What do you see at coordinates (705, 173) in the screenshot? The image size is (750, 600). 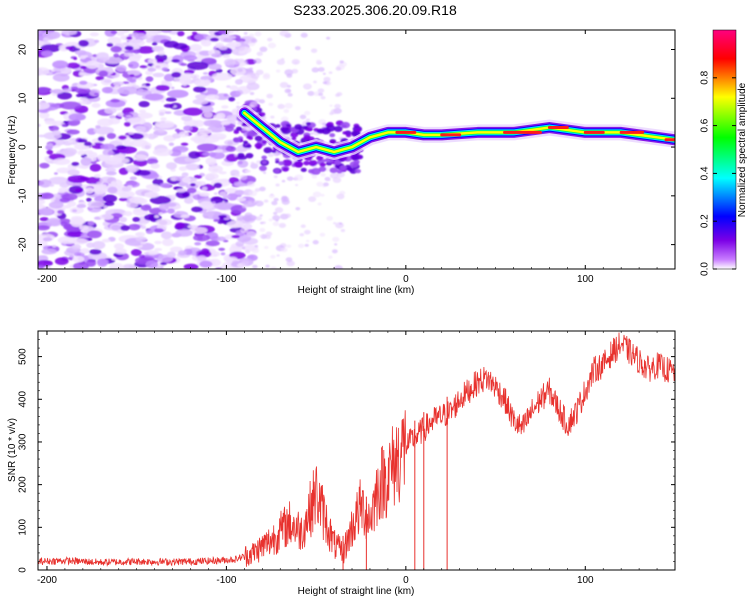 I see `colorbar-tick-label: 0.4` at bounding box center [705, 173].